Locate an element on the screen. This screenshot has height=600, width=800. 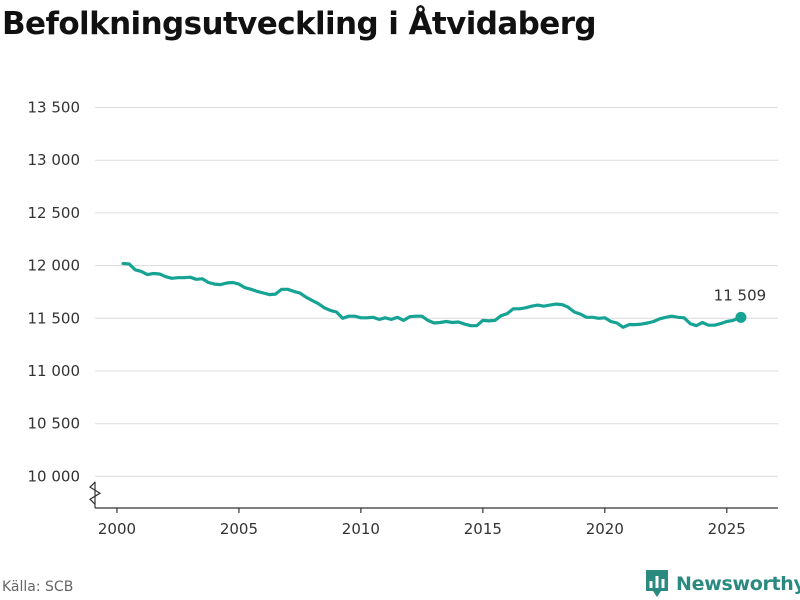
x-tick-label: 2000 is located at coordinates (117, 529).